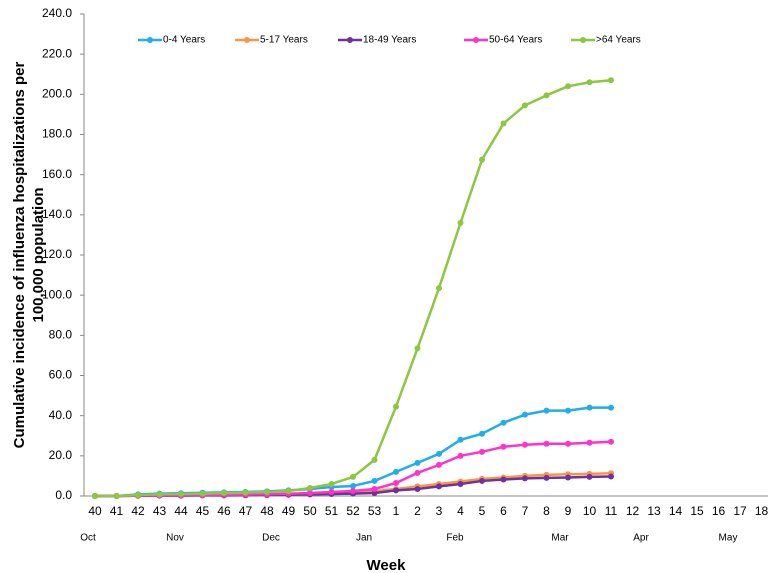 The width and height of the screenshot is (768, 573). What do you see at coordinates (289, 511) in the screenshot?
I see `x-tick-label: 49` at bounding box center [289, 511].